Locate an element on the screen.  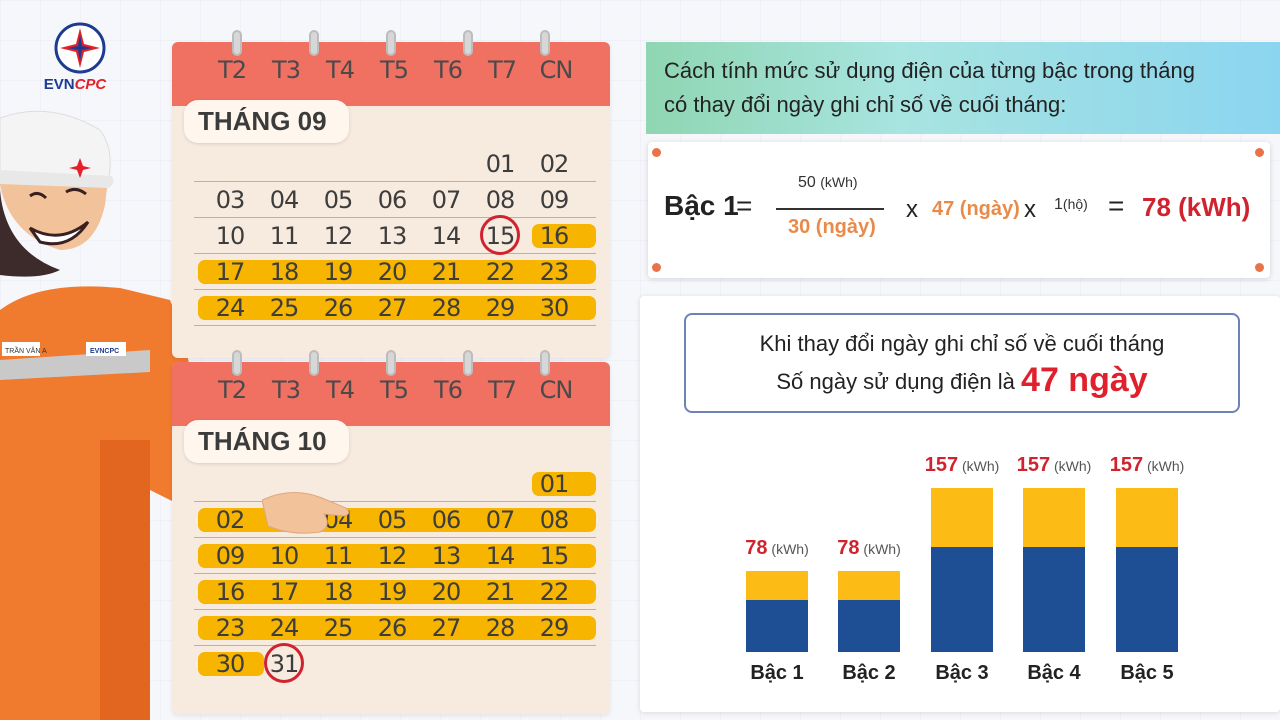
day: 12 is located at coordinates (338, 236).